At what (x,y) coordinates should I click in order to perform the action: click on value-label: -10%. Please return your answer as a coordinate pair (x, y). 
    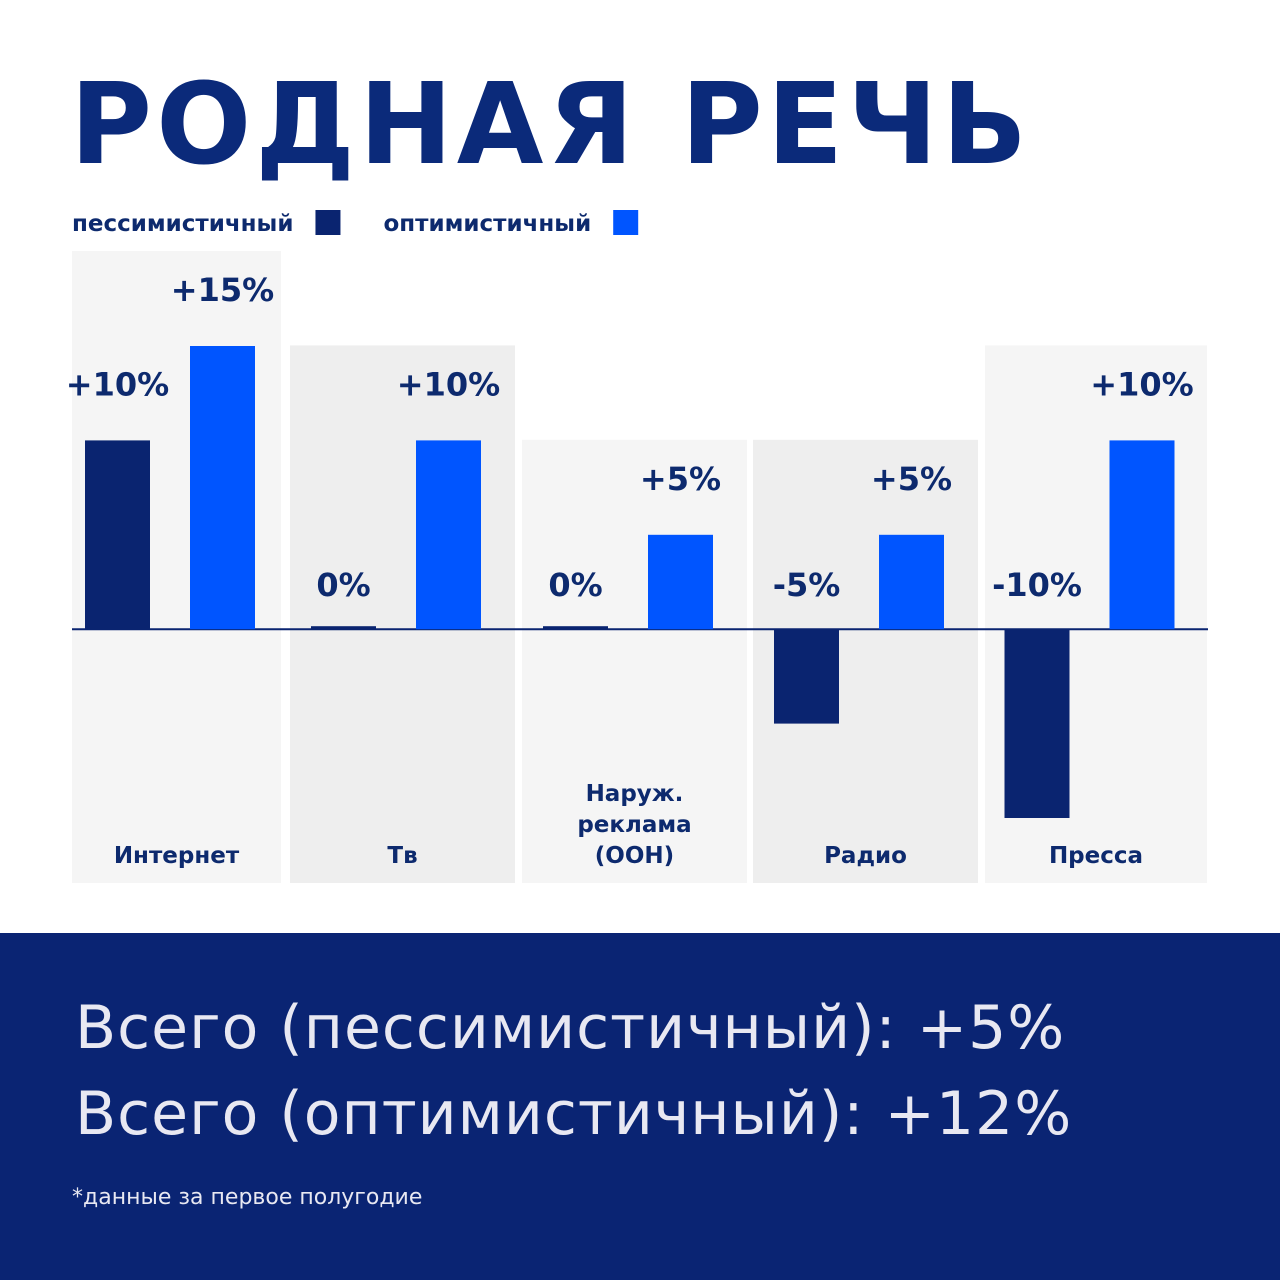
    Looking at the image, I should click on (1037, 585).